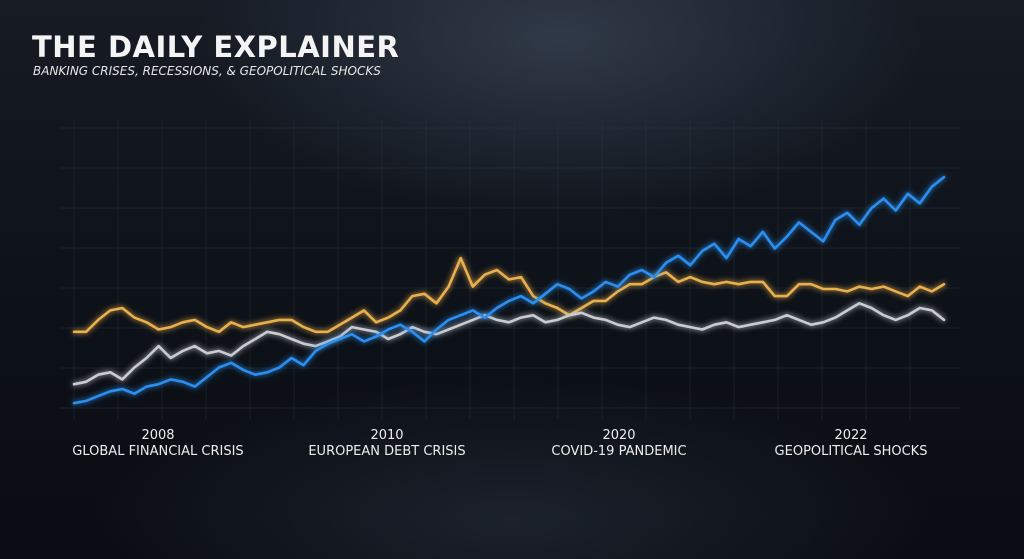 The image size is (1024, 559). Describe the element at coordinates (386, 435) in the screenshot. I see `event-year-label: 2010` at that location.